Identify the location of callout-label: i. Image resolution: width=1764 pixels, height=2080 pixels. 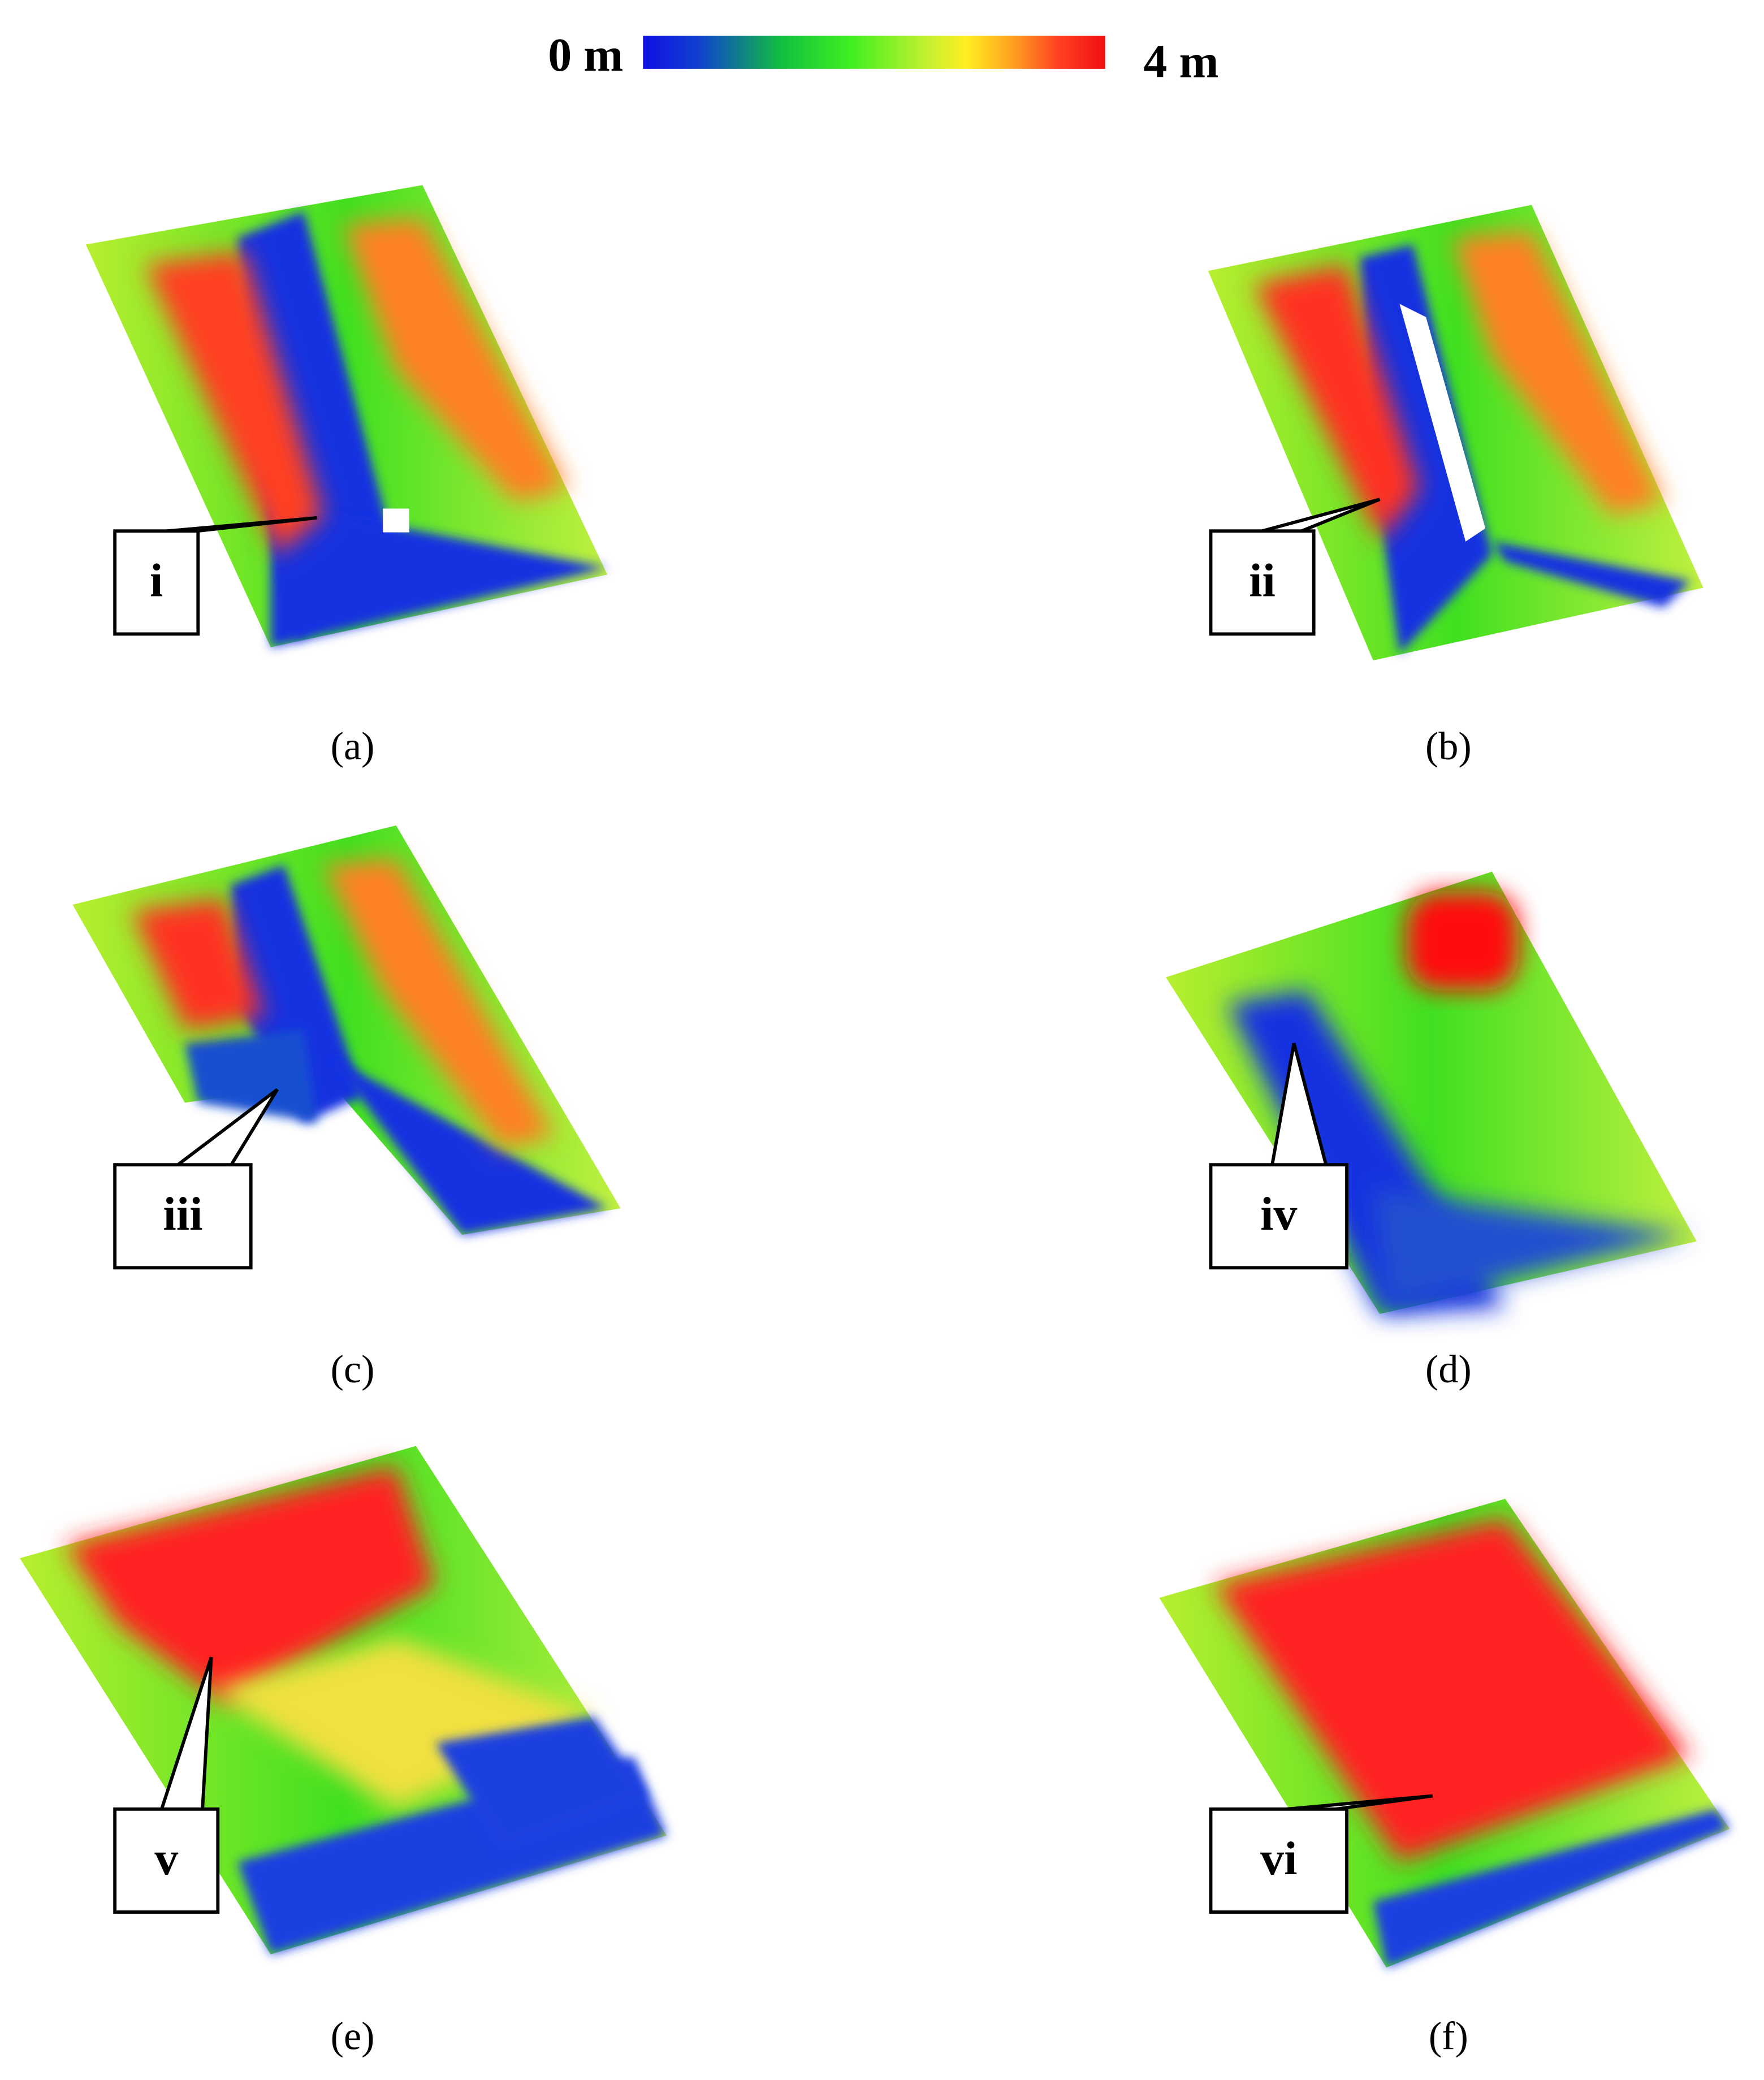
(156, 581).